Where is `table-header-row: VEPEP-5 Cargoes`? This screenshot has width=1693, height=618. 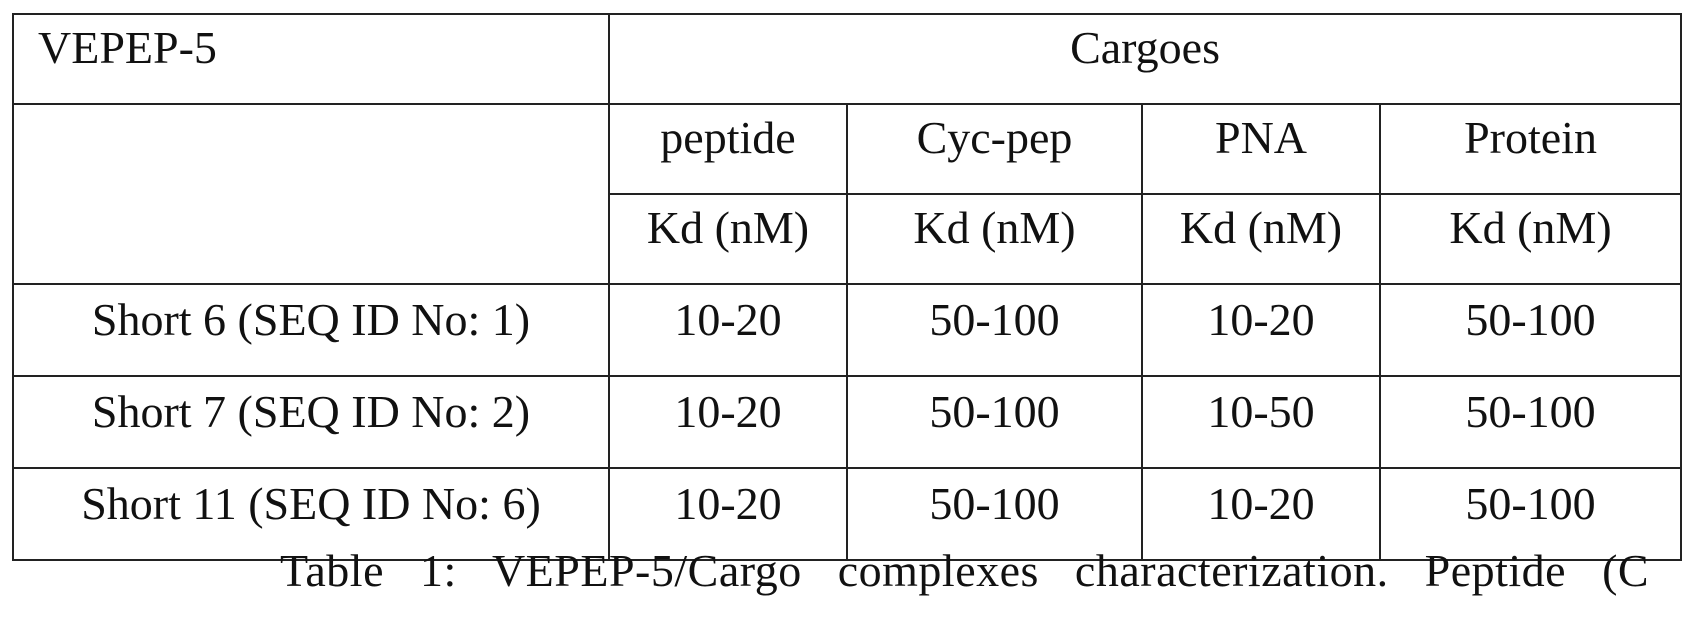 table-header-row: VEPEP-5 Cargoes is located at coordinates (847, 59).